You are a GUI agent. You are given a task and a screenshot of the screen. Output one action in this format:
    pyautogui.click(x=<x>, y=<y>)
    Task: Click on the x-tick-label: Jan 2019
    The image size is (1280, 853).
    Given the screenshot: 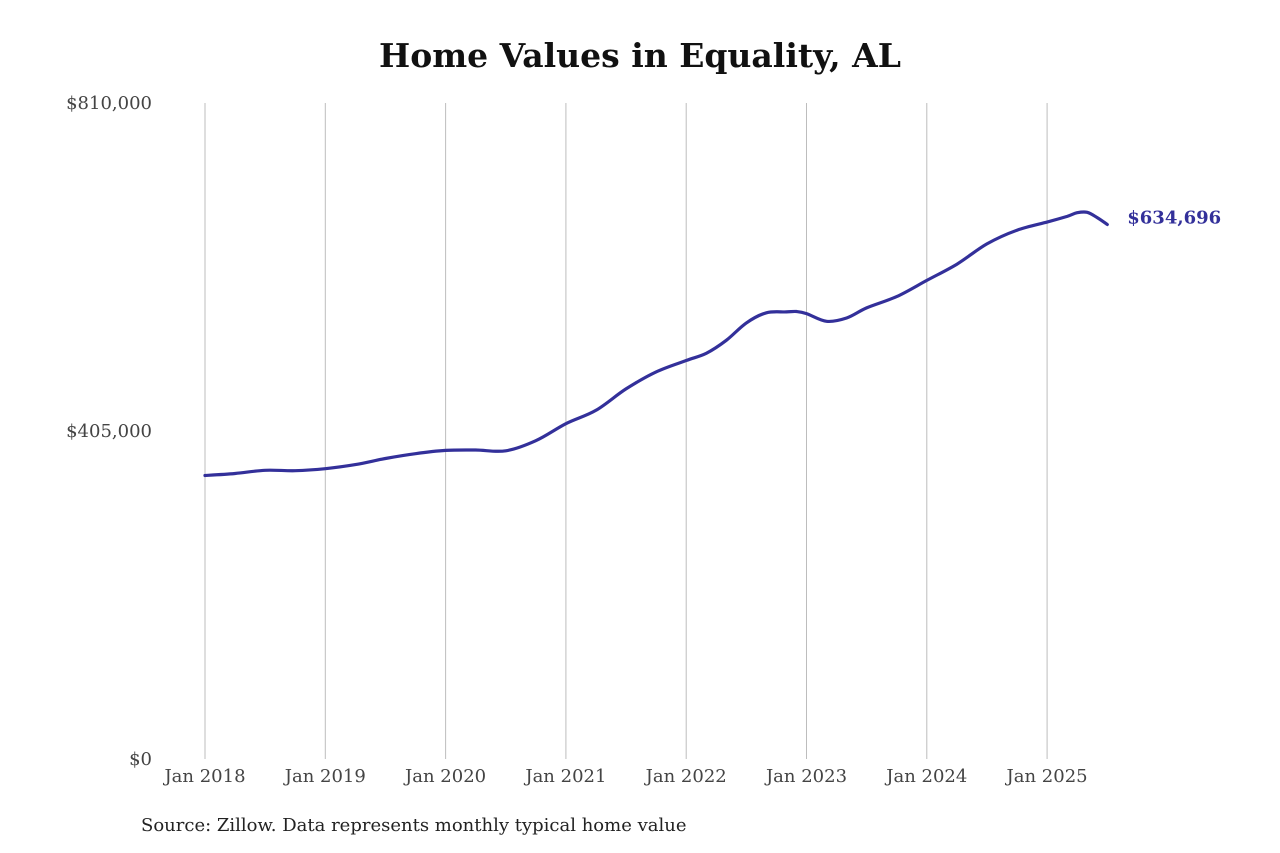 What is the action you would take?
    pyautogui.click(x=324, y=776)
    